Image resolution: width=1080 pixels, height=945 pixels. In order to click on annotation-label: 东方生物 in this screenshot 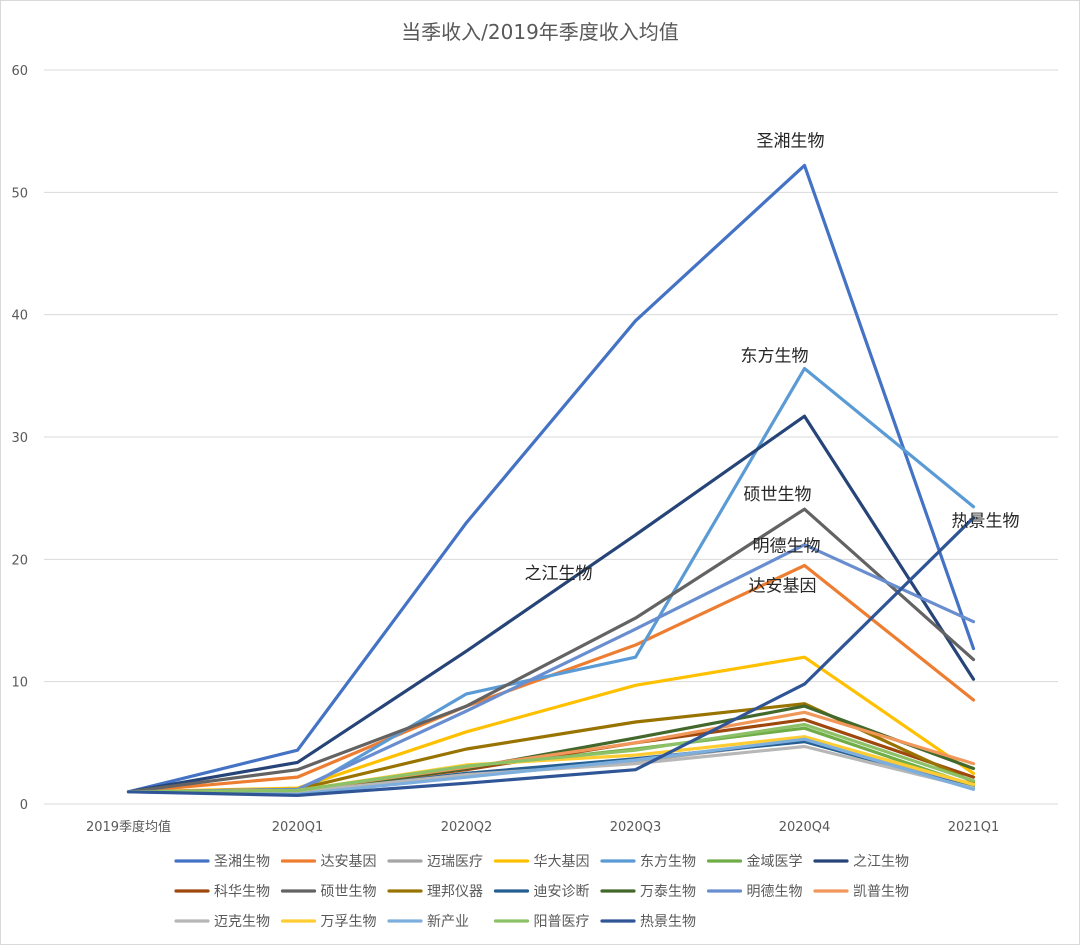, I will do `click(775, 356)`.